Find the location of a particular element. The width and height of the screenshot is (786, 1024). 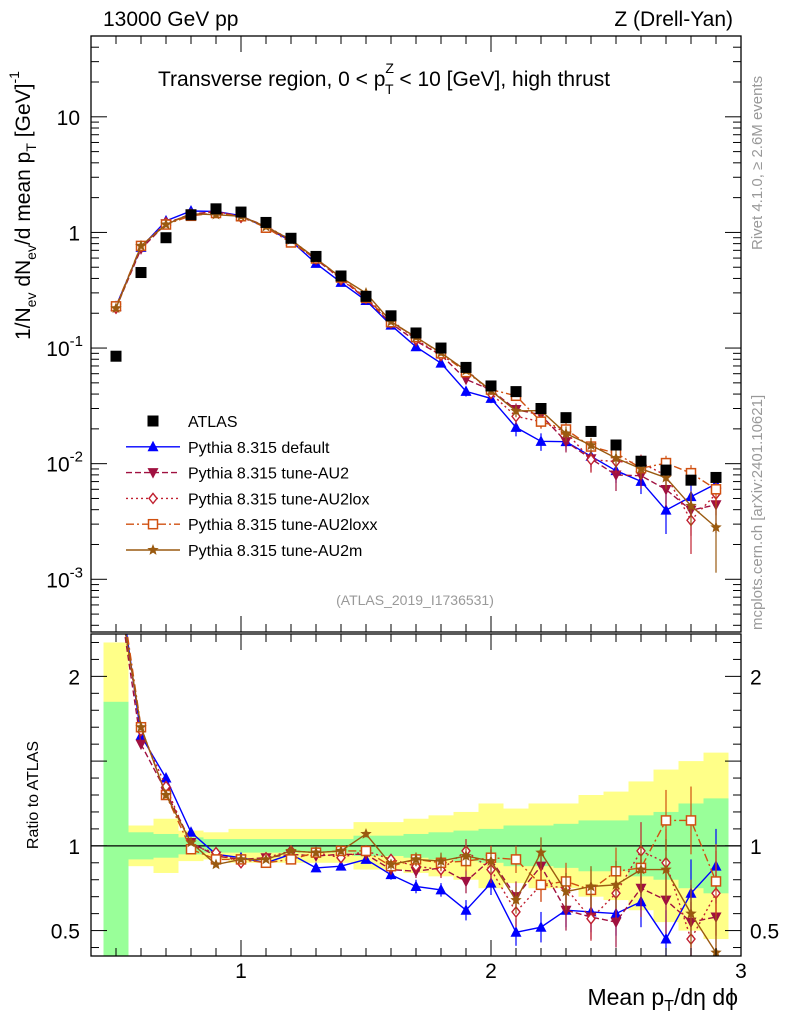

x-tick-label: 2 is located at coordinates (491, 971).